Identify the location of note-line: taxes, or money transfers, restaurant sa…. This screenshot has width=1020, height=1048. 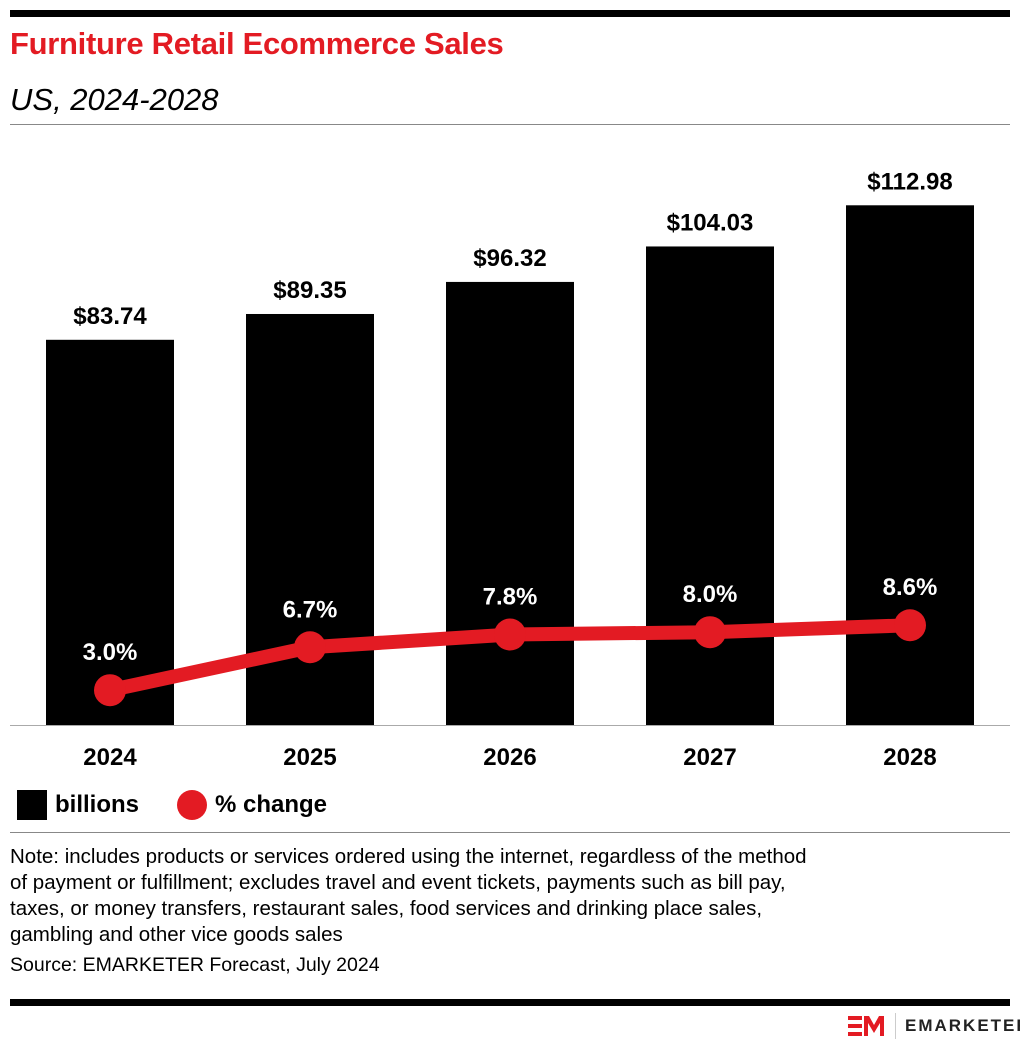
(386, 908).